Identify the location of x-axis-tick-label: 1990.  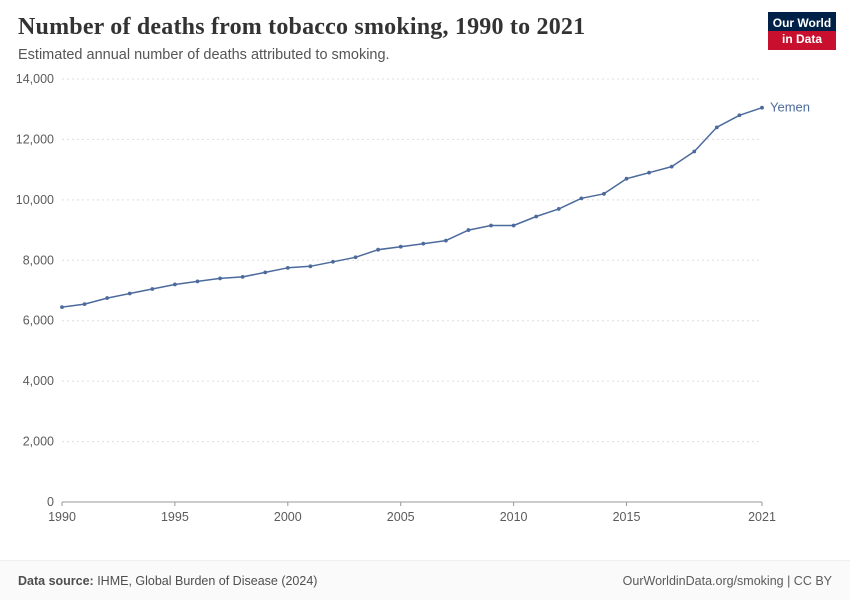
(62, 517).